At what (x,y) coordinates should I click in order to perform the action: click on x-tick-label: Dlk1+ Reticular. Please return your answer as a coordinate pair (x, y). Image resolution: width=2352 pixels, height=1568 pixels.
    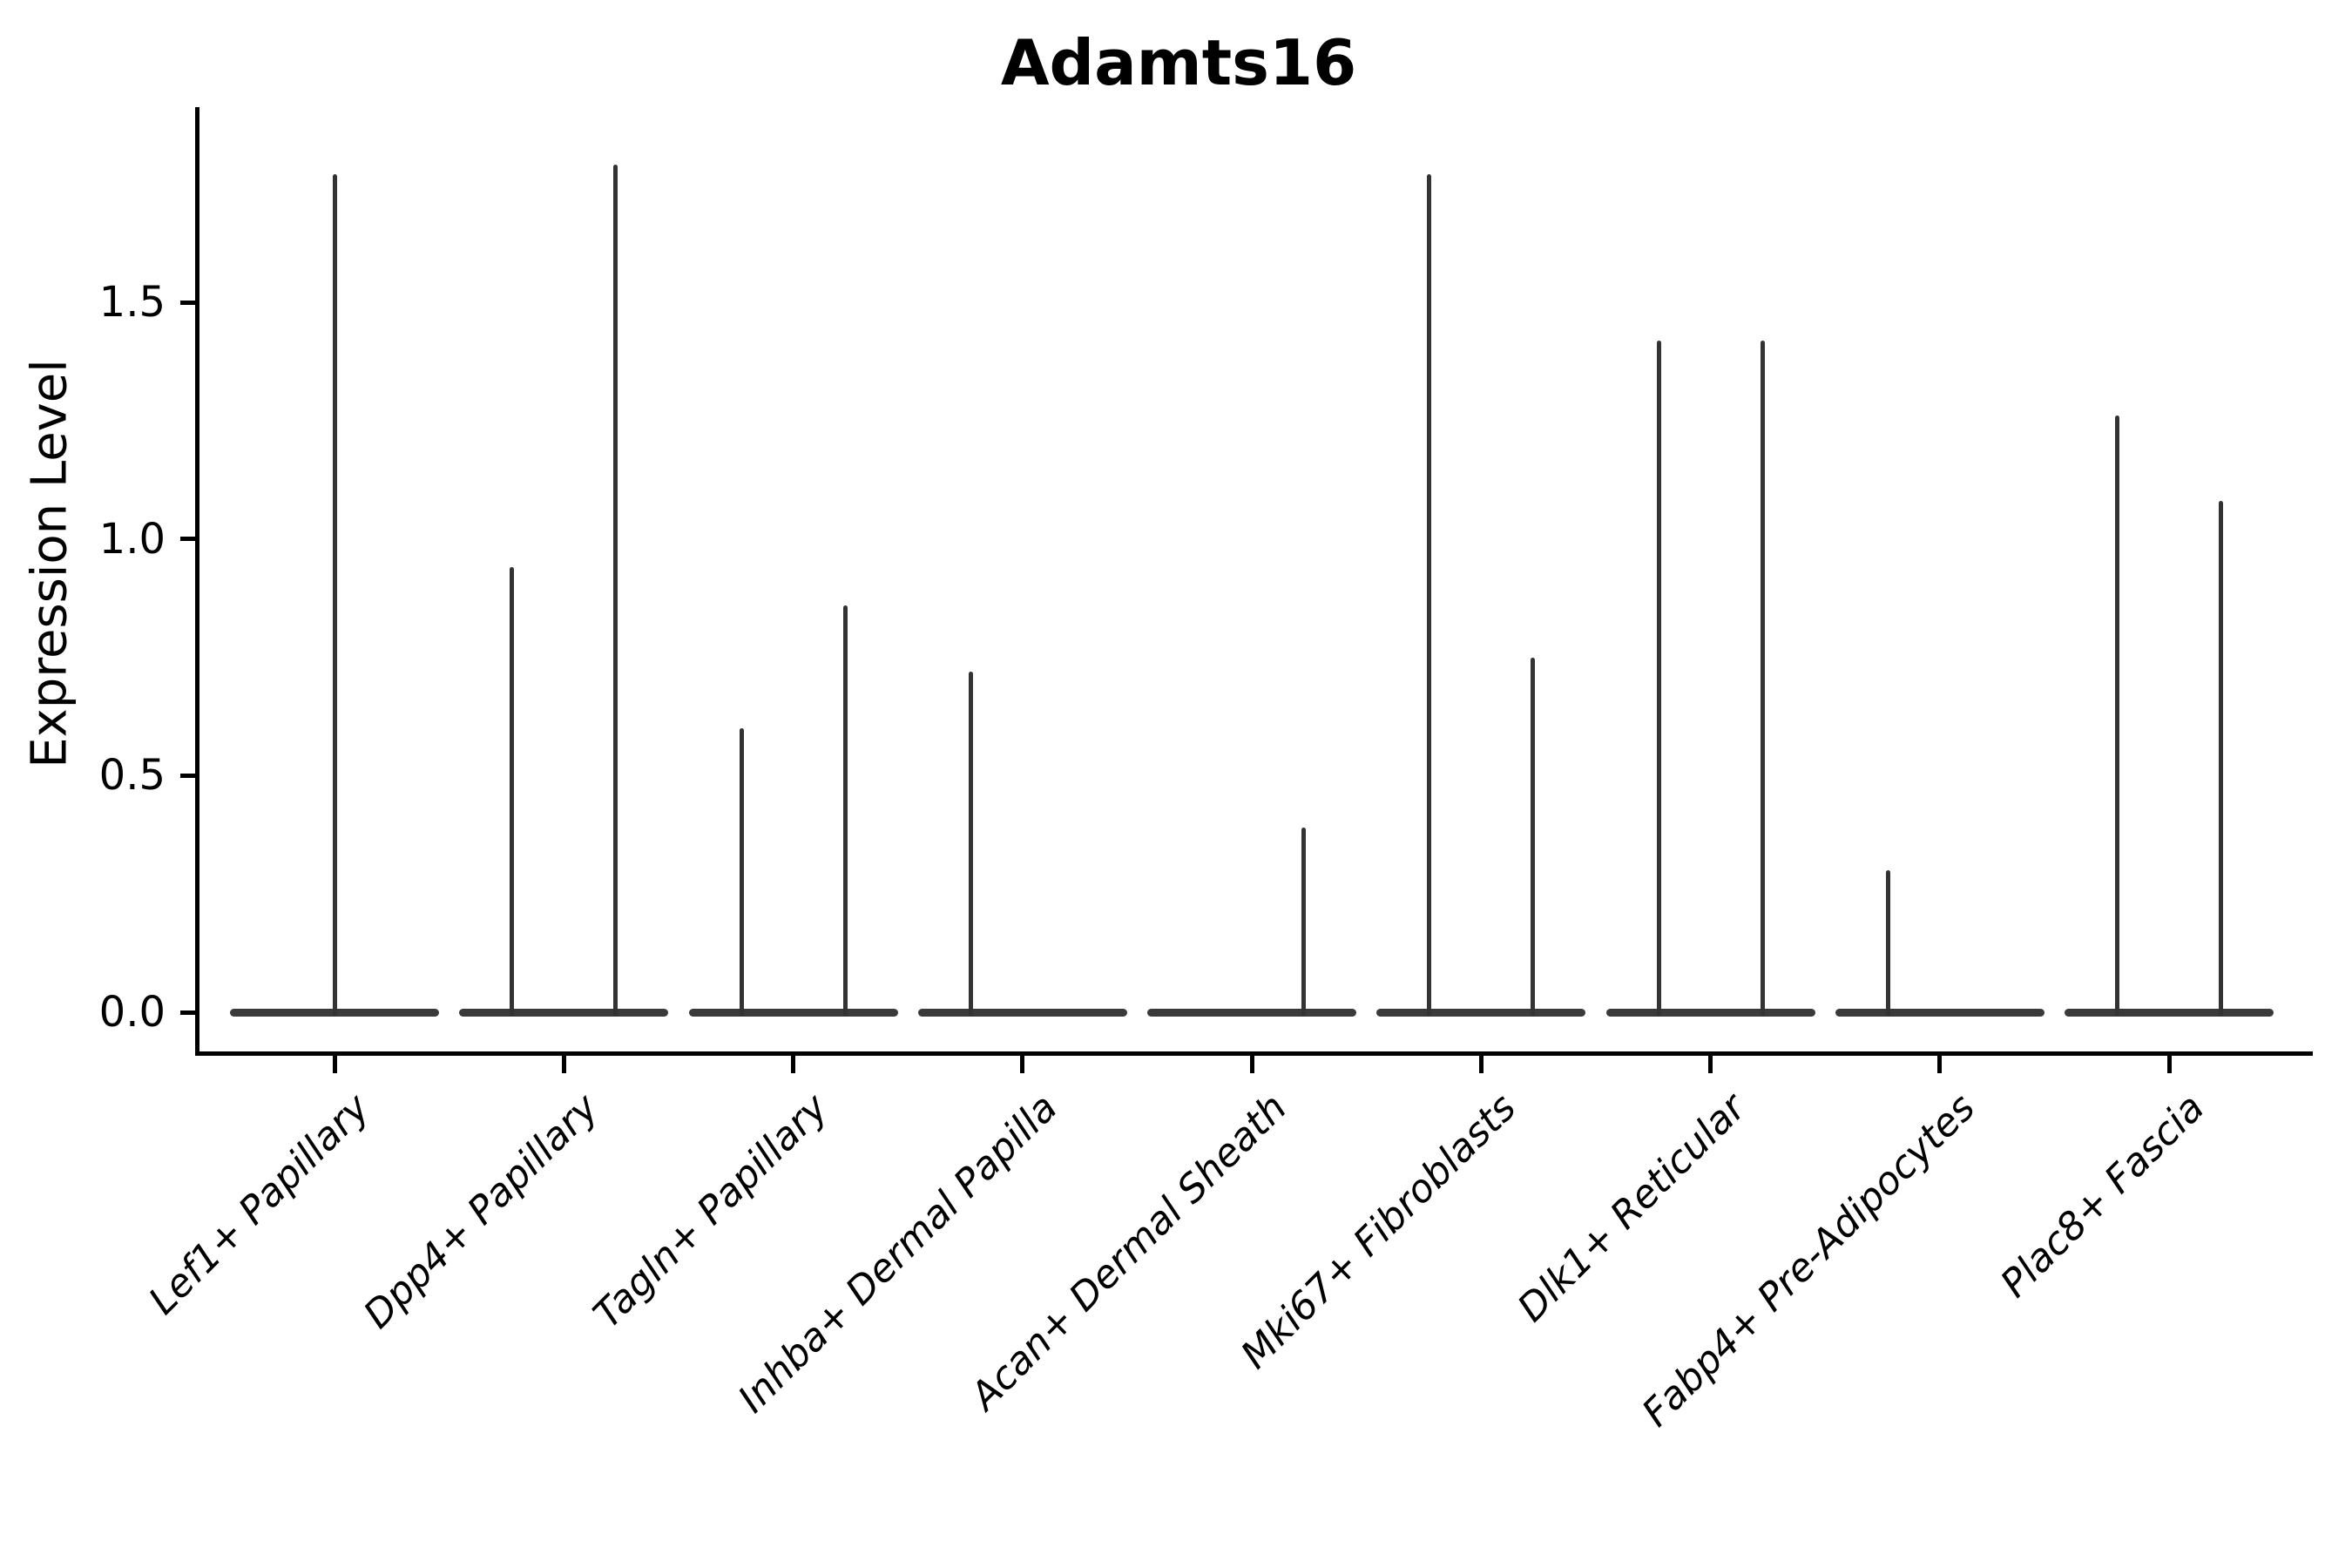
    Looking at the image, I should click on (1631, 1208).